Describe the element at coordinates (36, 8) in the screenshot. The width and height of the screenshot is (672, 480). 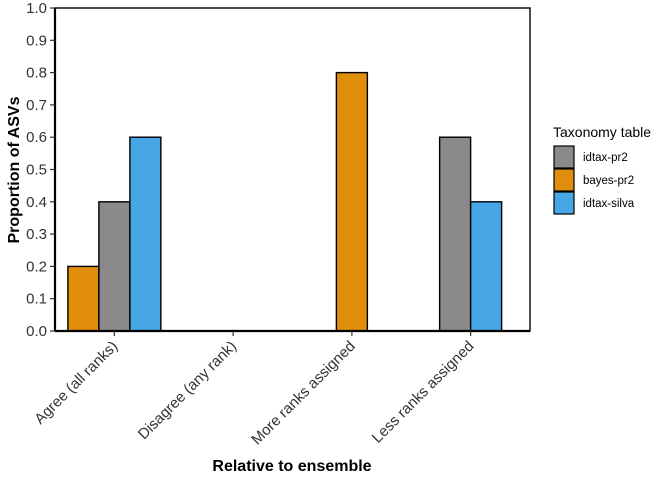
I see `y-tick-label: 1.0` at that location.